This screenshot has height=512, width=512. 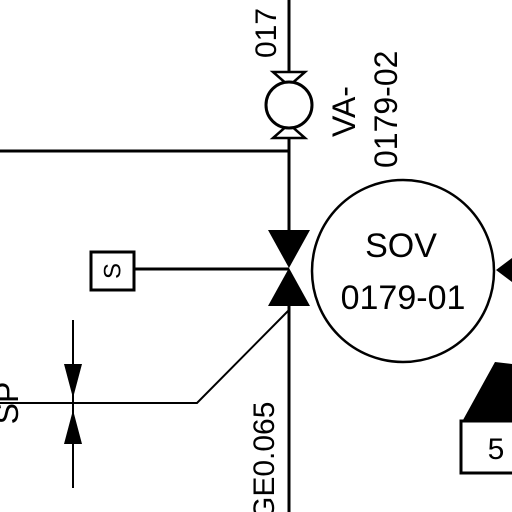 What do you see at coordinates (344, 111) in the screenshot?
I see `valve-tag-line1: VA-` at bounding box center [344, 111].